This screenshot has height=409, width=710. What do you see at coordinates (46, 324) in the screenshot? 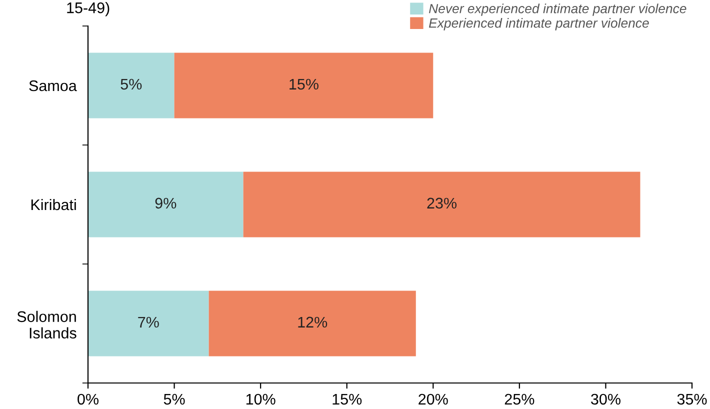
I see `y-tick-label: Solomon Islands` at bounding box center [46, 324].